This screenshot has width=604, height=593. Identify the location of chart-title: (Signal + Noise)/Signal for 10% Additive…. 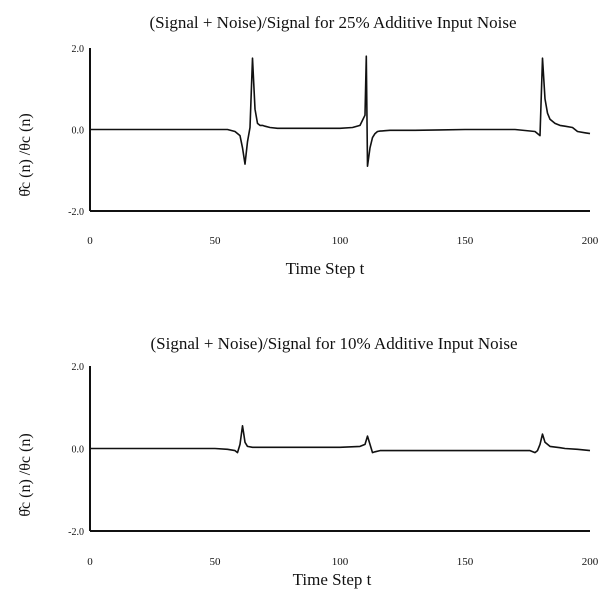
(333, 343).